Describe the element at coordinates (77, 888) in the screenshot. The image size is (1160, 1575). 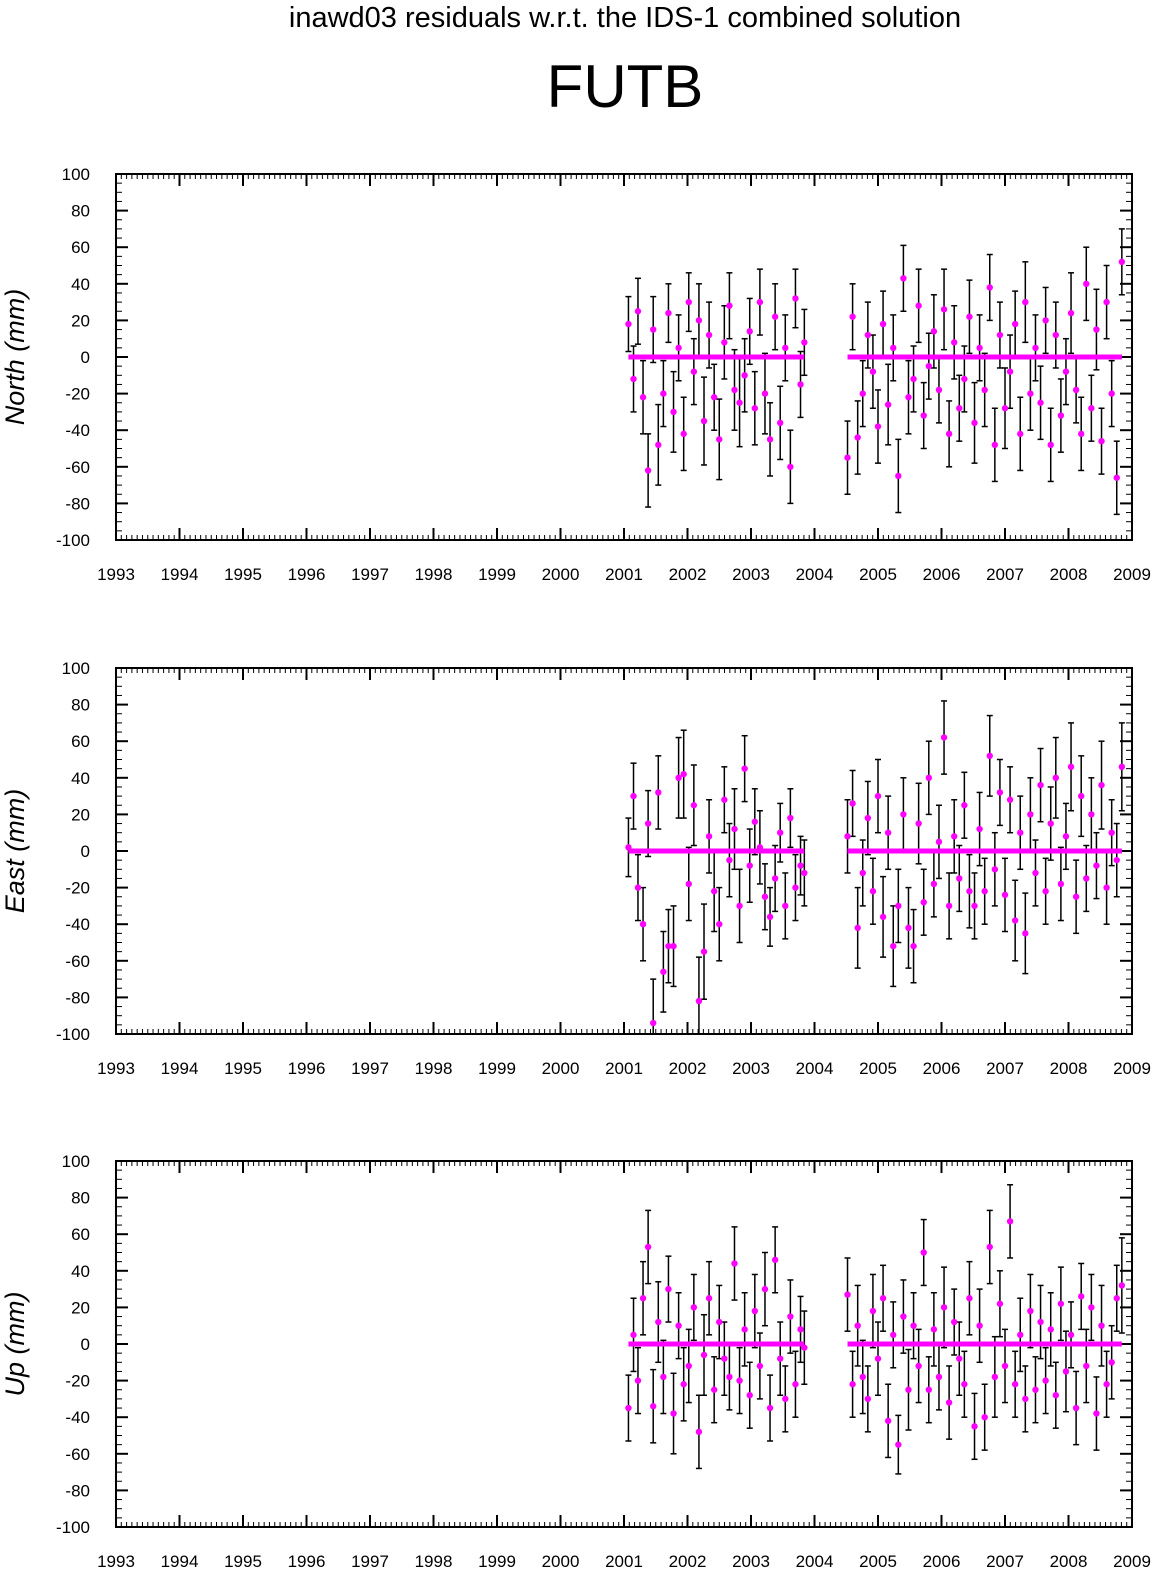
I see `y-tick-label: -20` at that location.